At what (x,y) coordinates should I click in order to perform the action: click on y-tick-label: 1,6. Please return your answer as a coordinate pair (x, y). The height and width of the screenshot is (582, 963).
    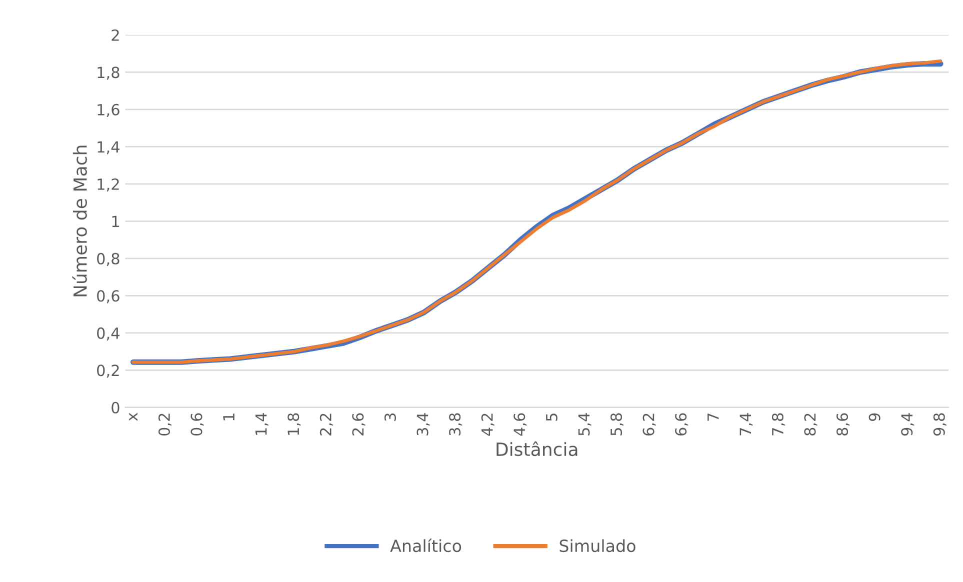
    Looking at the image, I should click on (109, 110).